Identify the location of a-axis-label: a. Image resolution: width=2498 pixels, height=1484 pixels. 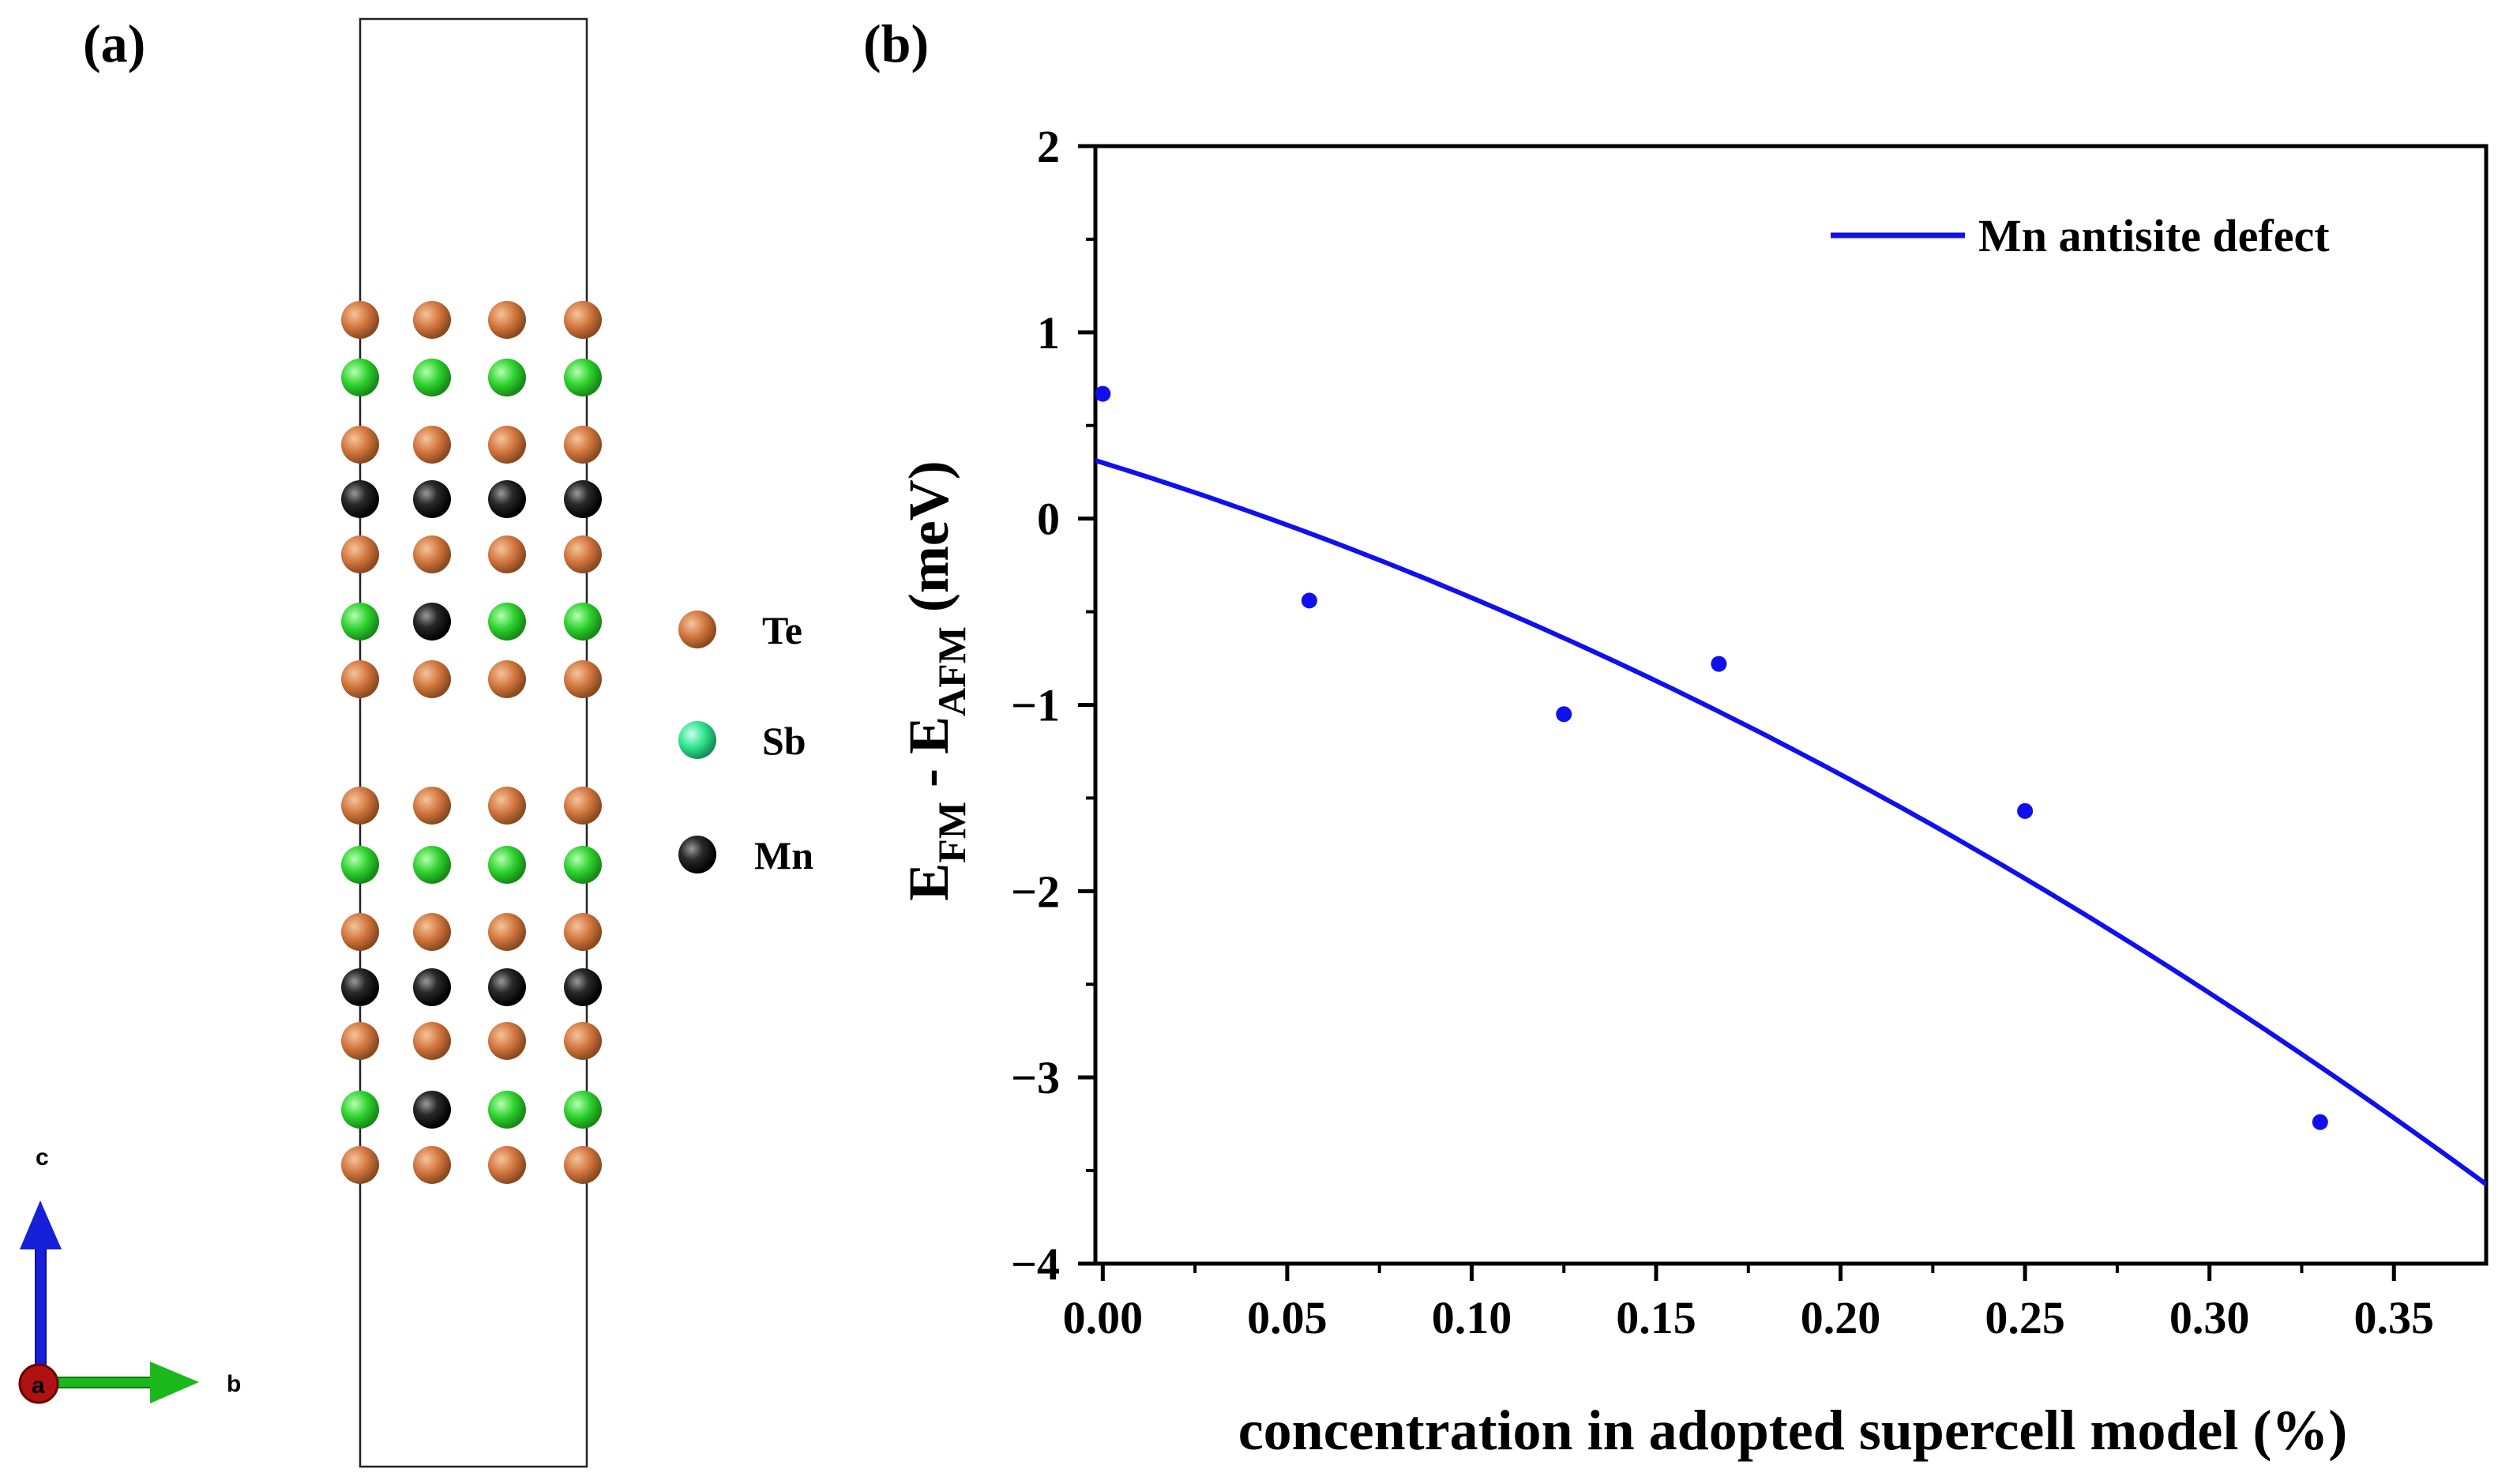
(38, 1386).